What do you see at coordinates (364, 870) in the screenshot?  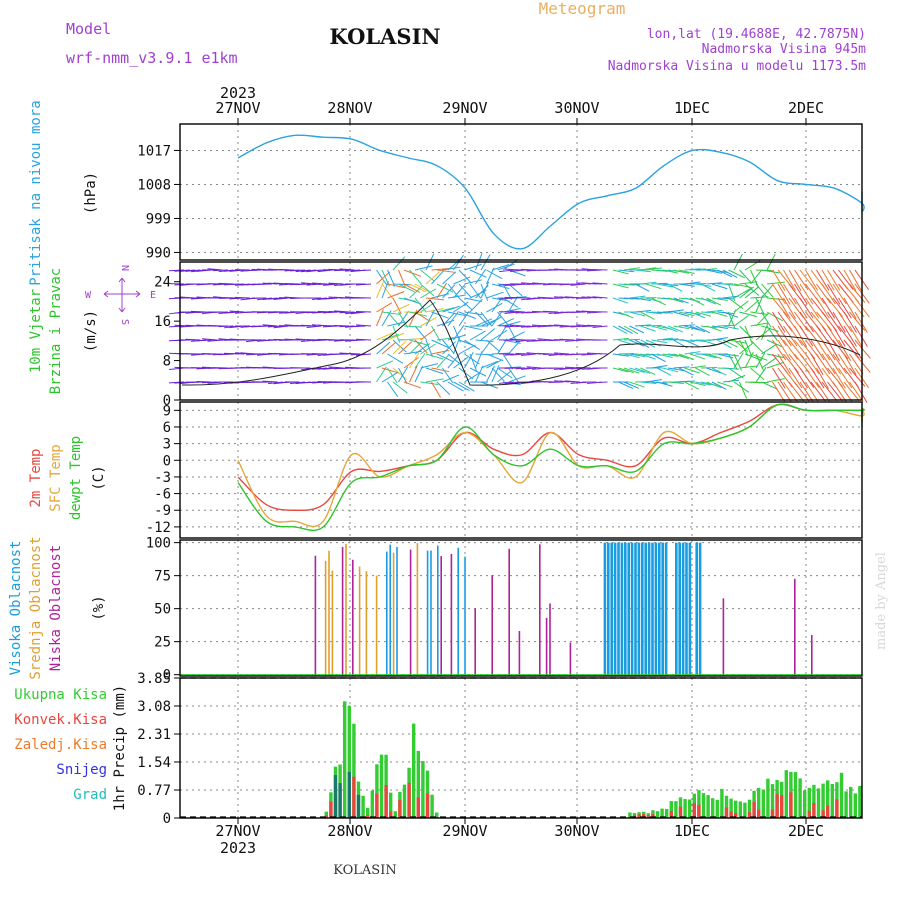 I see `footer-station: KOLASIN` at bounding box center [364, 870].